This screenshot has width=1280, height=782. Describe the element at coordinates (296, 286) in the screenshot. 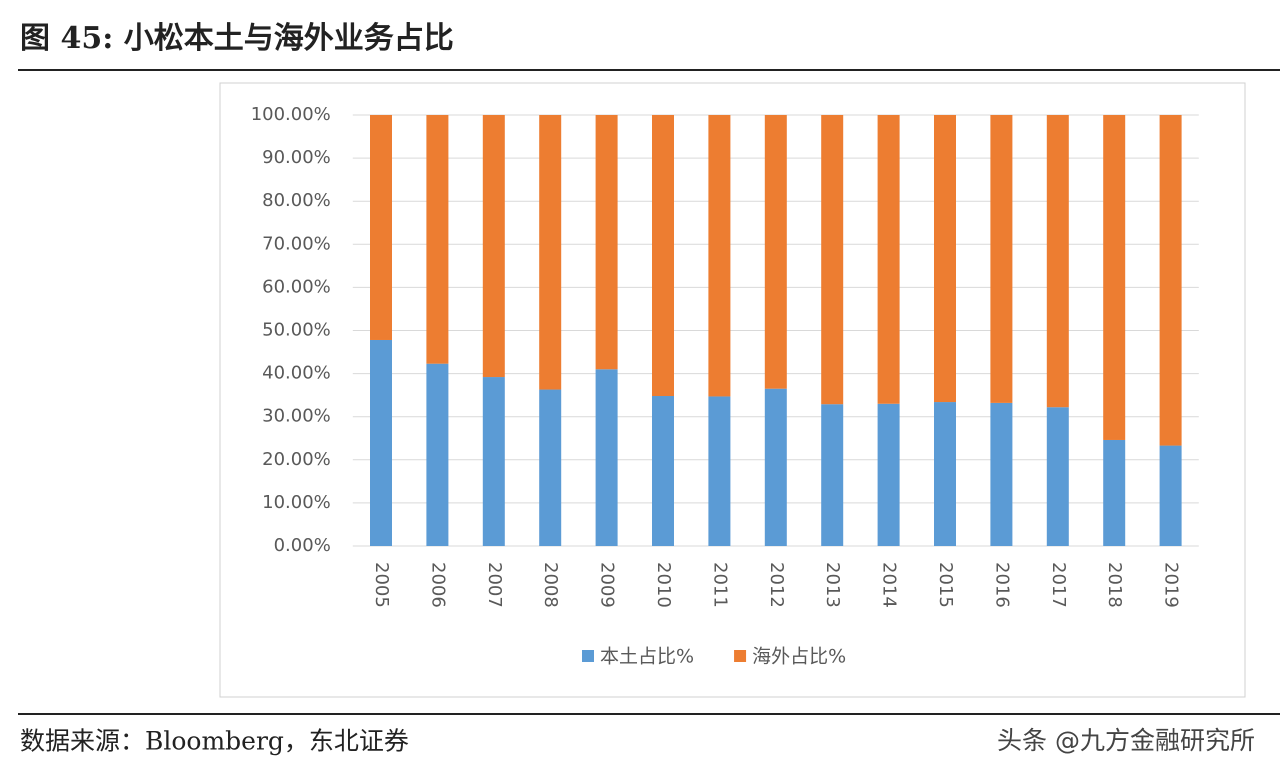

I see `y-tick-label: 60.00%` at that location.